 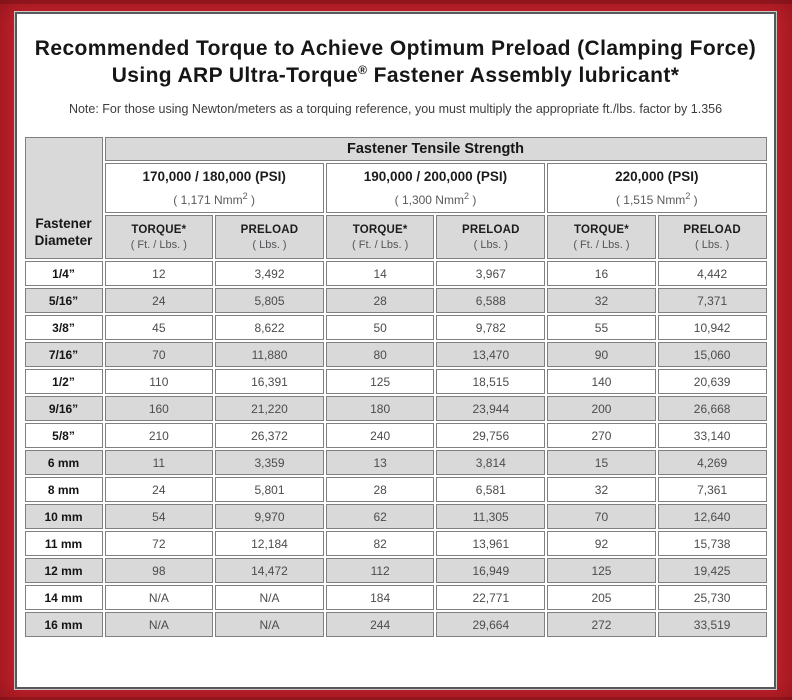 I want to click on torque-value-cell: 62, so click(x=380, y=516).